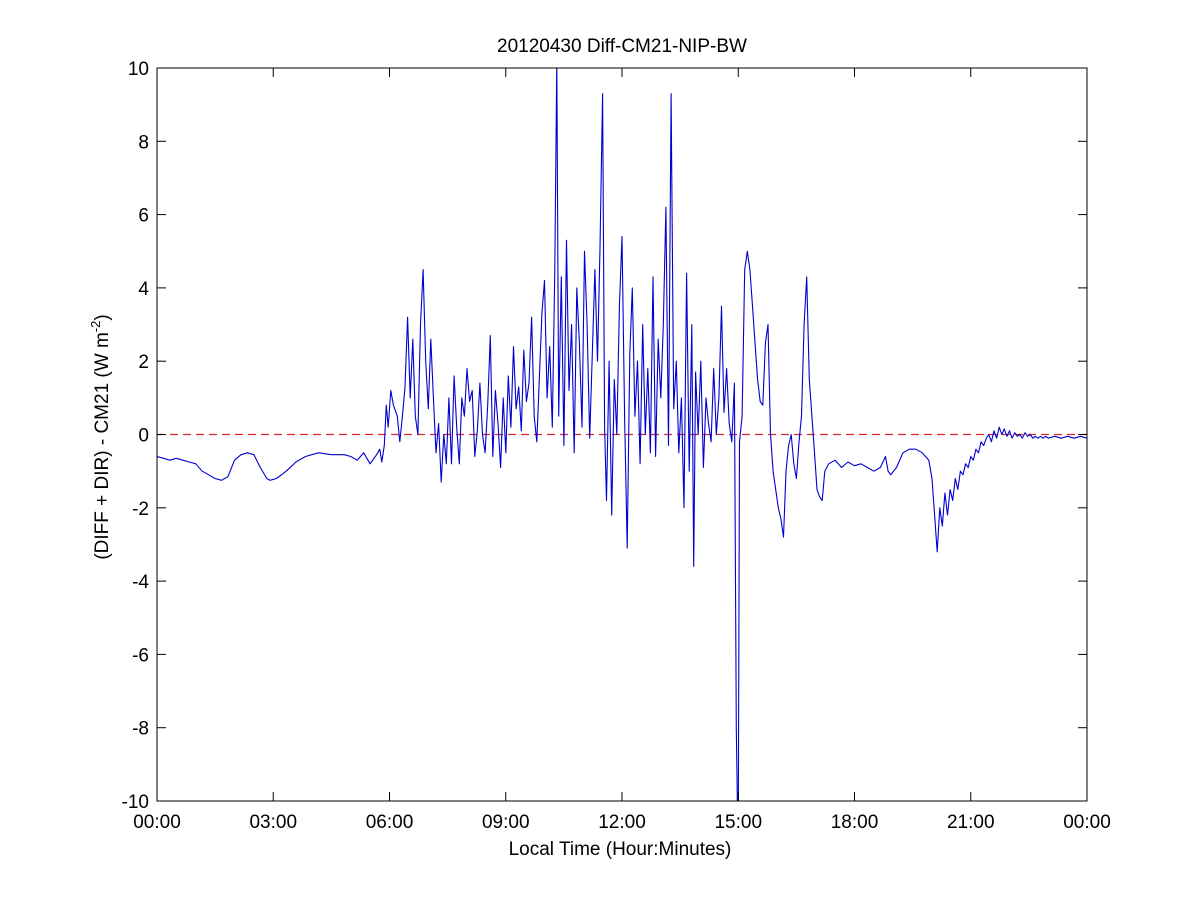 This screenshot has height=901, width=1201. Describe the element at coordinates (620, 849) in the screenshot. I see `x-axis-label: Local Time (Hour:Minutes)` at that location.